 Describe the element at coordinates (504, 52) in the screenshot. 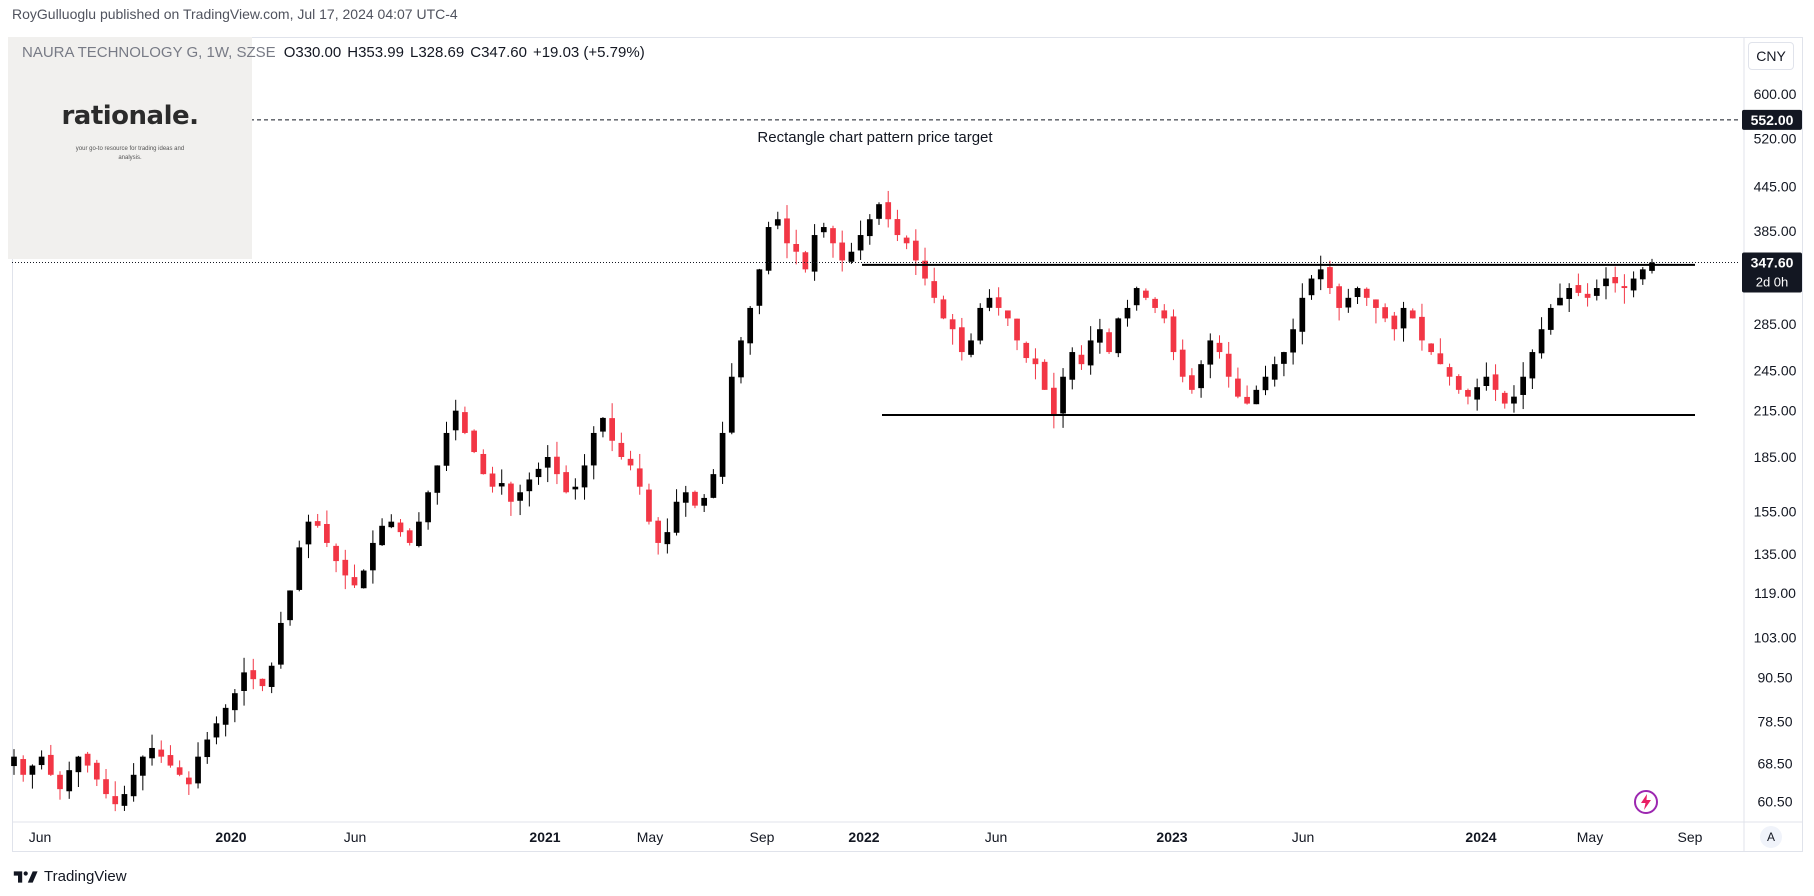

I see `close-value: 347.60` at that location.